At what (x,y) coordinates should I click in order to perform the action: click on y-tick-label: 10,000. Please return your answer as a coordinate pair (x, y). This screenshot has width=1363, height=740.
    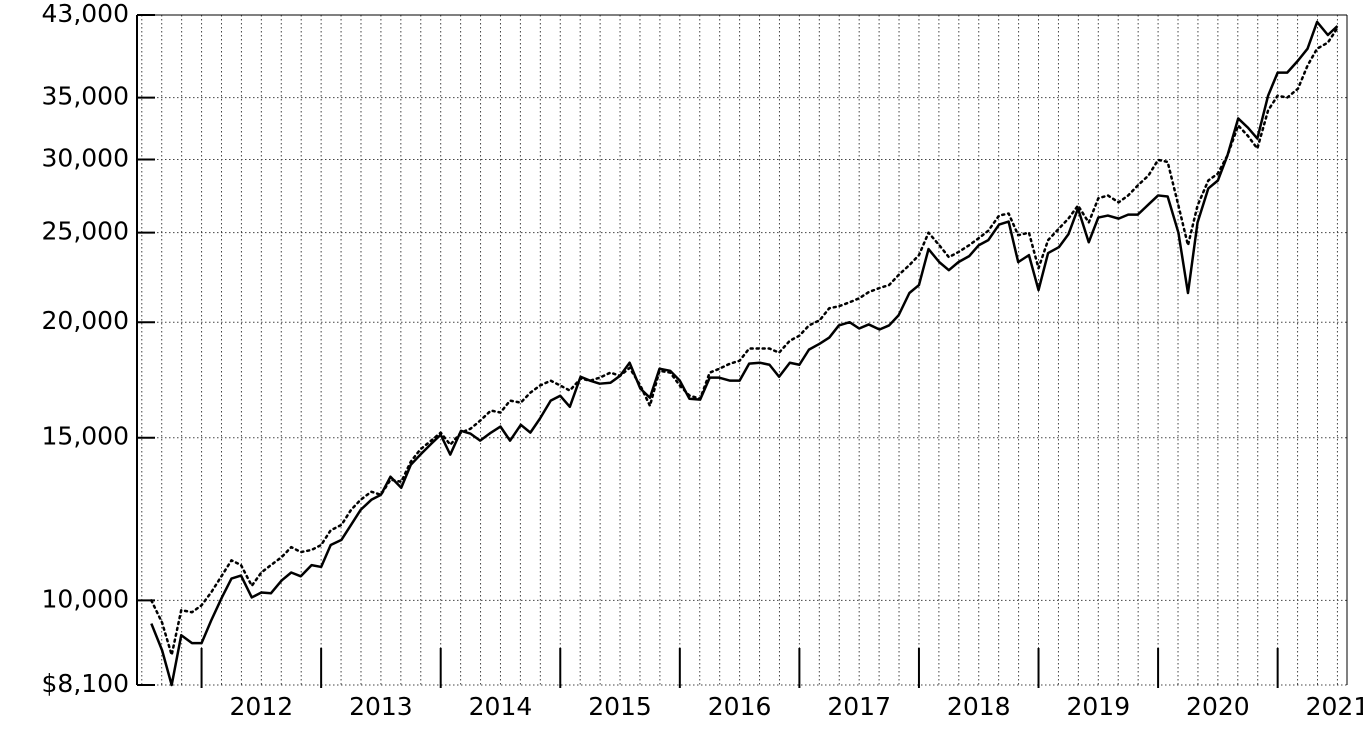
    Looking at the image, I should click on (85, 598).